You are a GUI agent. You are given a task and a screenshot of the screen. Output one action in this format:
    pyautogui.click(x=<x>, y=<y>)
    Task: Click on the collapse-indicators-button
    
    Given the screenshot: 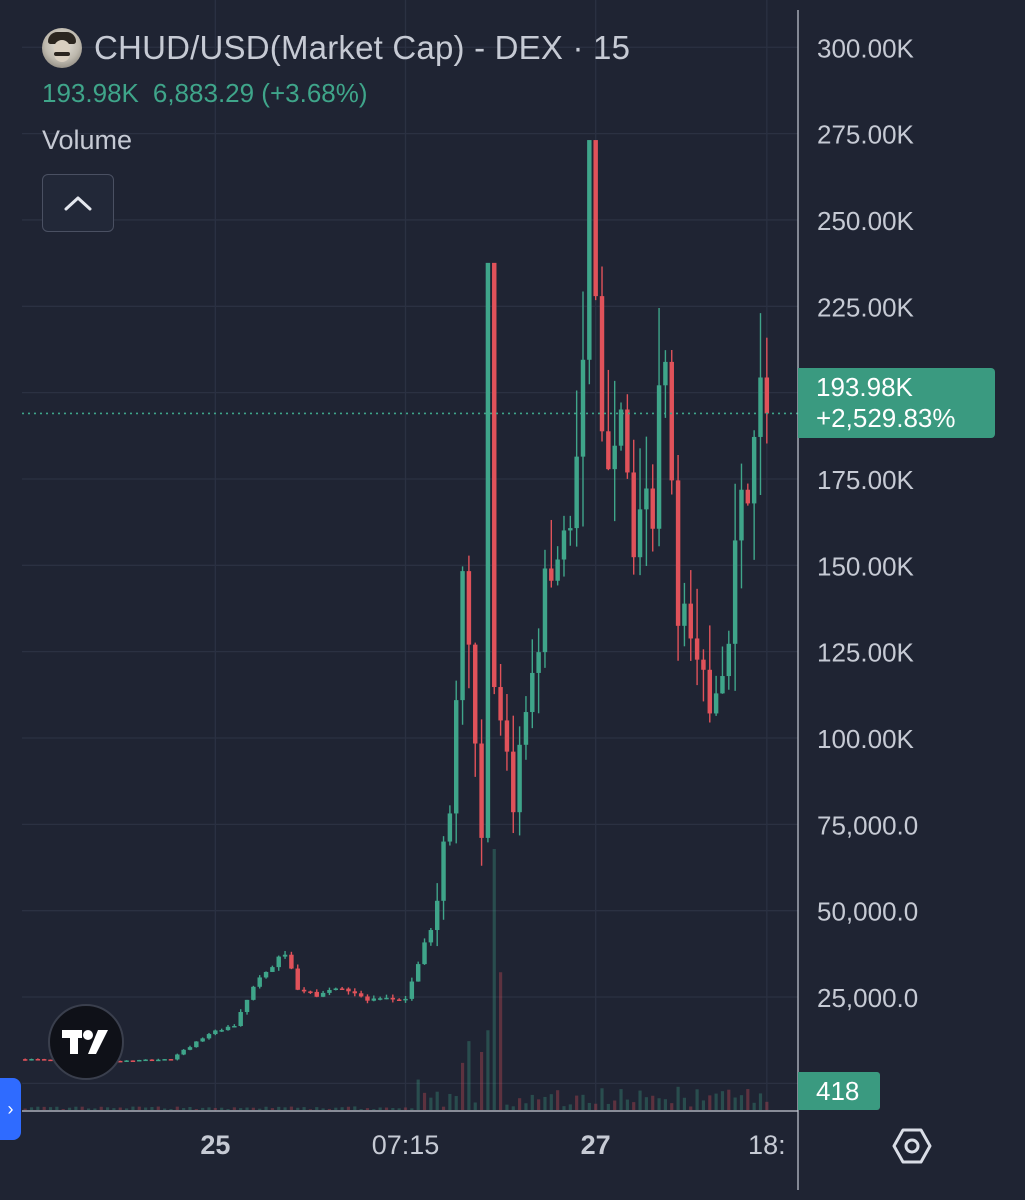 What is the action you would take?
    pyautogui.click(x=78, y=203)
    